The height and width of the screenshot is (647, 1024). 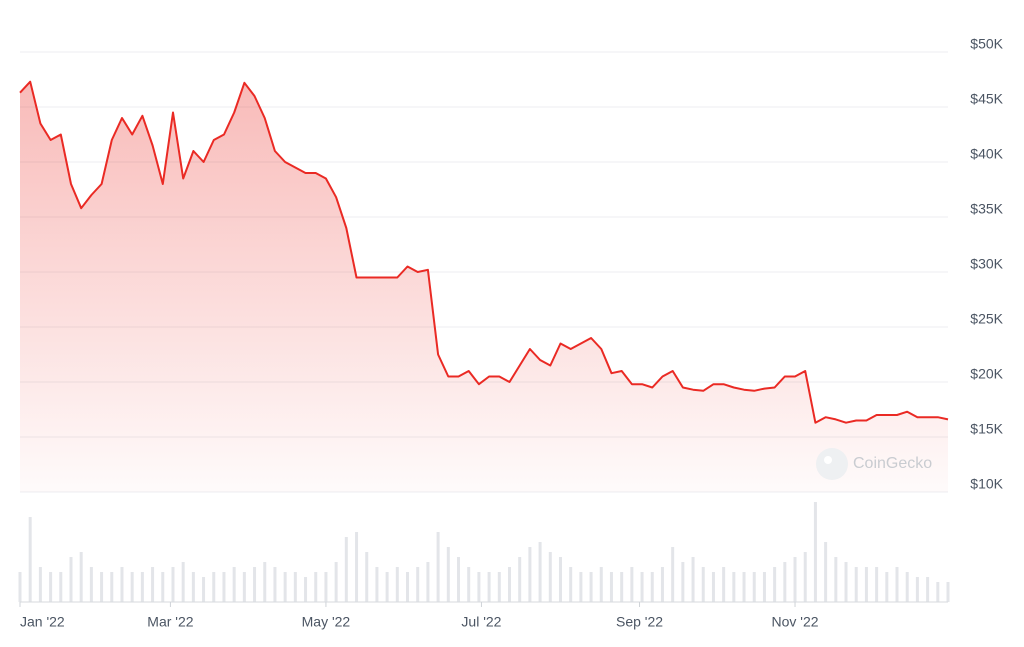 What do you see at coordinates (986, 44) in the screenshot?
I see `y-tick-label: $50K` at bounding box center [986, 44].